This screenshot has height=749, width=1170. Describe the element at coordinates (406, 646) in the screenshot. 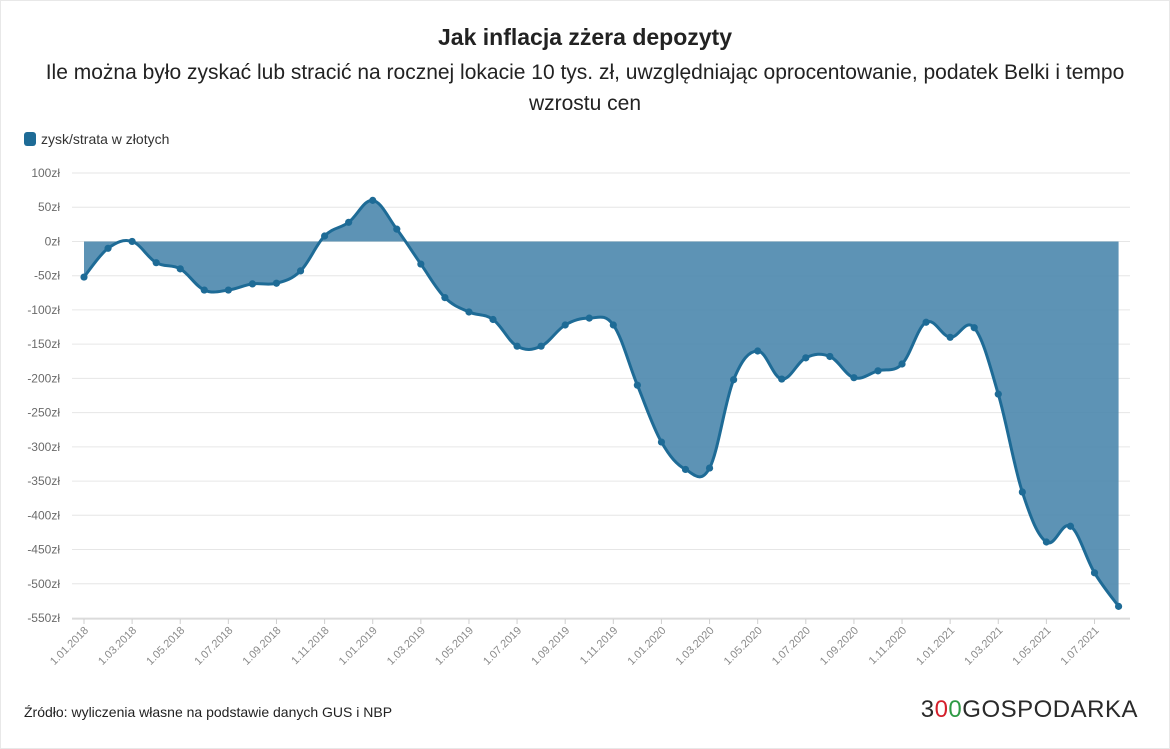

I see `x-tick-label: 1.03.2019` at that location.